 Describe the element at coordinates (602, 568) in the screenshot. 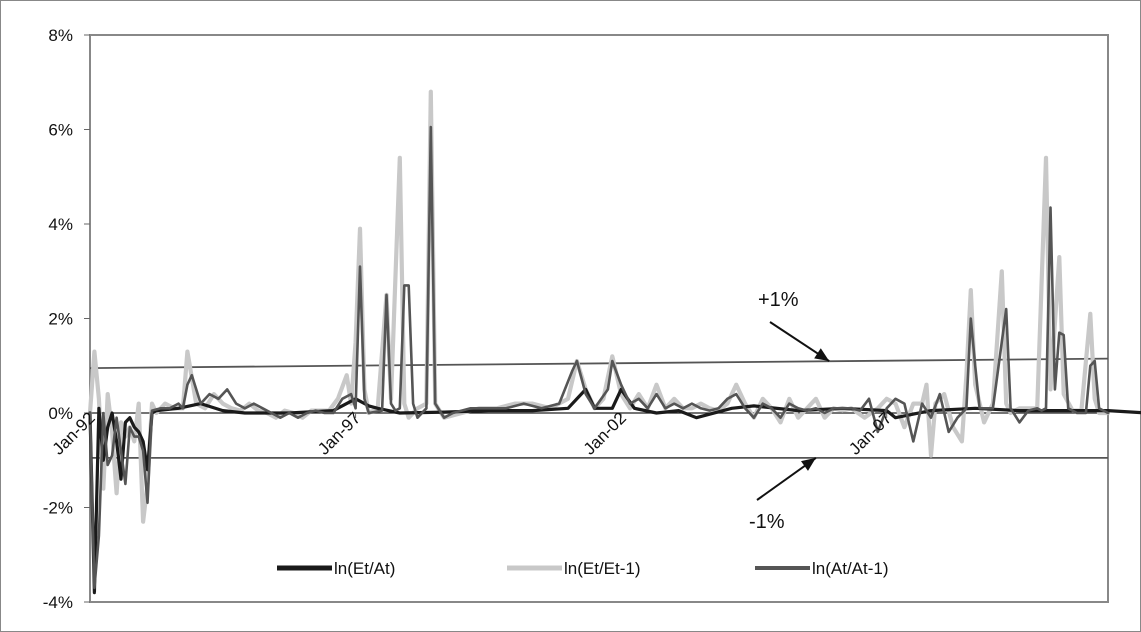

I see `legend-label-series-2: ln(Et/Et-1)` at that location.